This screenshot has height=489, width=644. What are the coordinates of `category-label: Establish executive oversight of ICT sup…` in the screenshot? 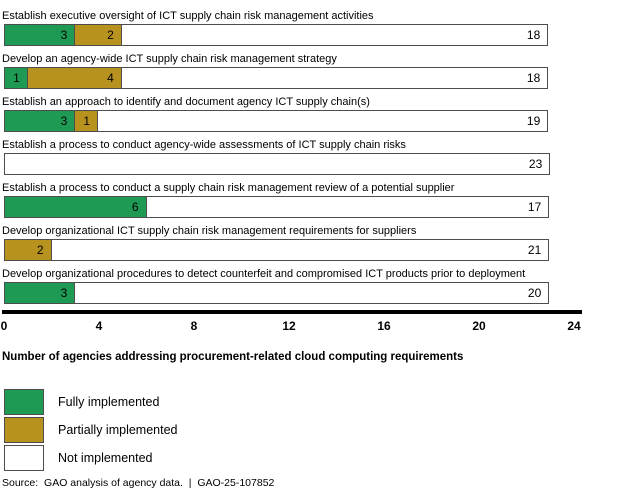 It's located at (188, 16).